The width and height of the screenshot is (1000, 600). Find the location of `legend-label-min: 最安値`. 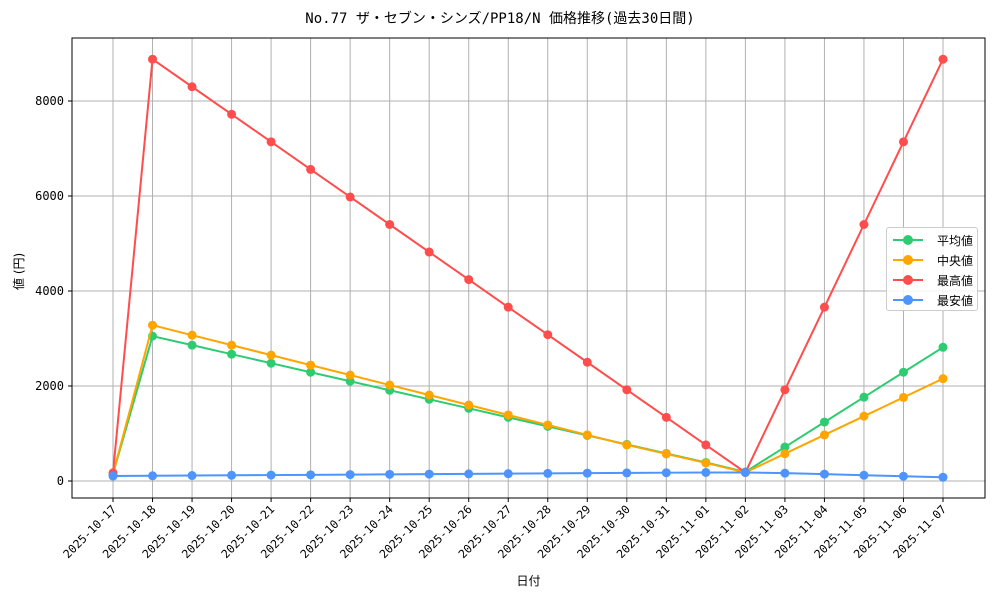

legend-label-min: 最安値 is located at coordinates (955, 301).